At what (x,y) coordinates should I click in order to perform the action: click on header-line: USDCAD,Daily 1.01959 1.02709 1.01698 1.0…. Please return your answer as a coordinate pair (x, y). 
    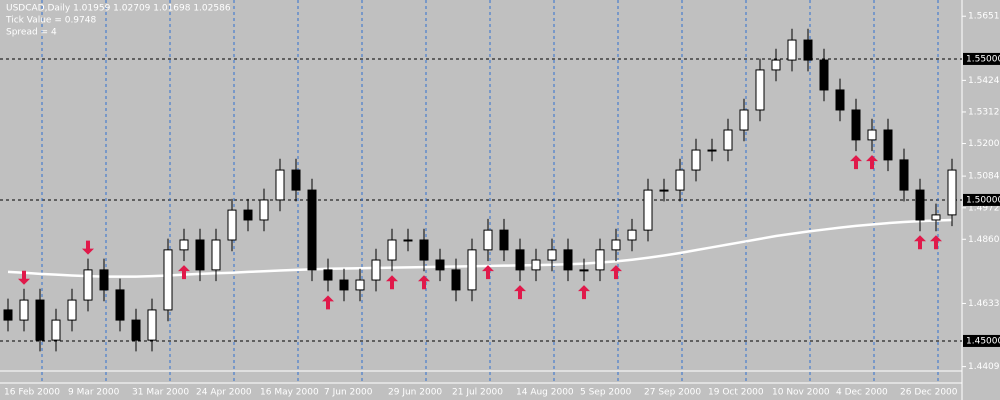
    Looking at the image, I should click on (118, 9).